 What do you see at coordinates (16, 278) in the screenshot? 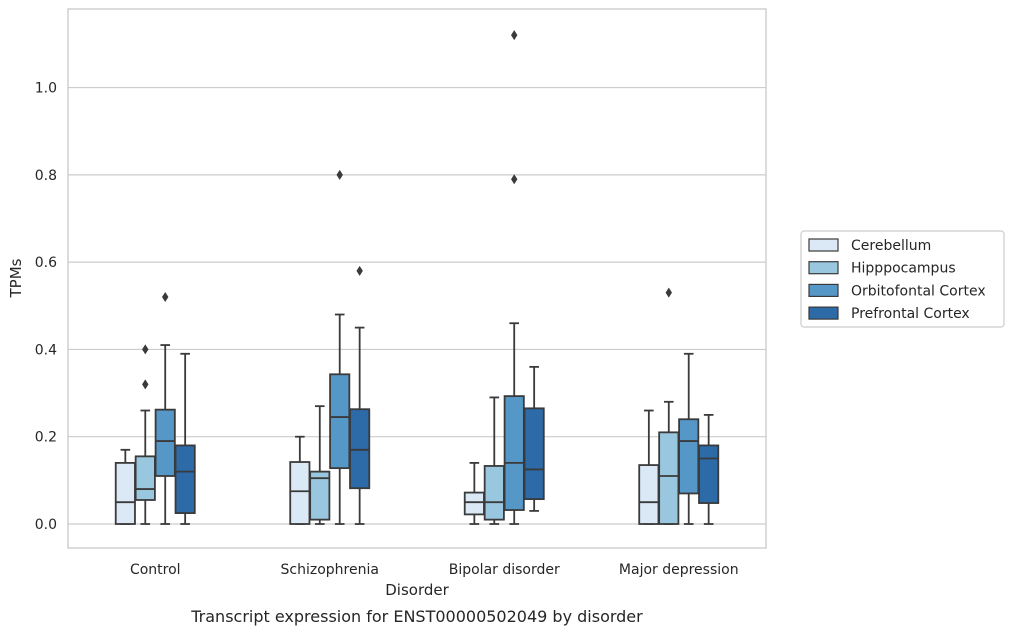
I see `y-axis-label: TPMs` at bounding box center [16, 278].